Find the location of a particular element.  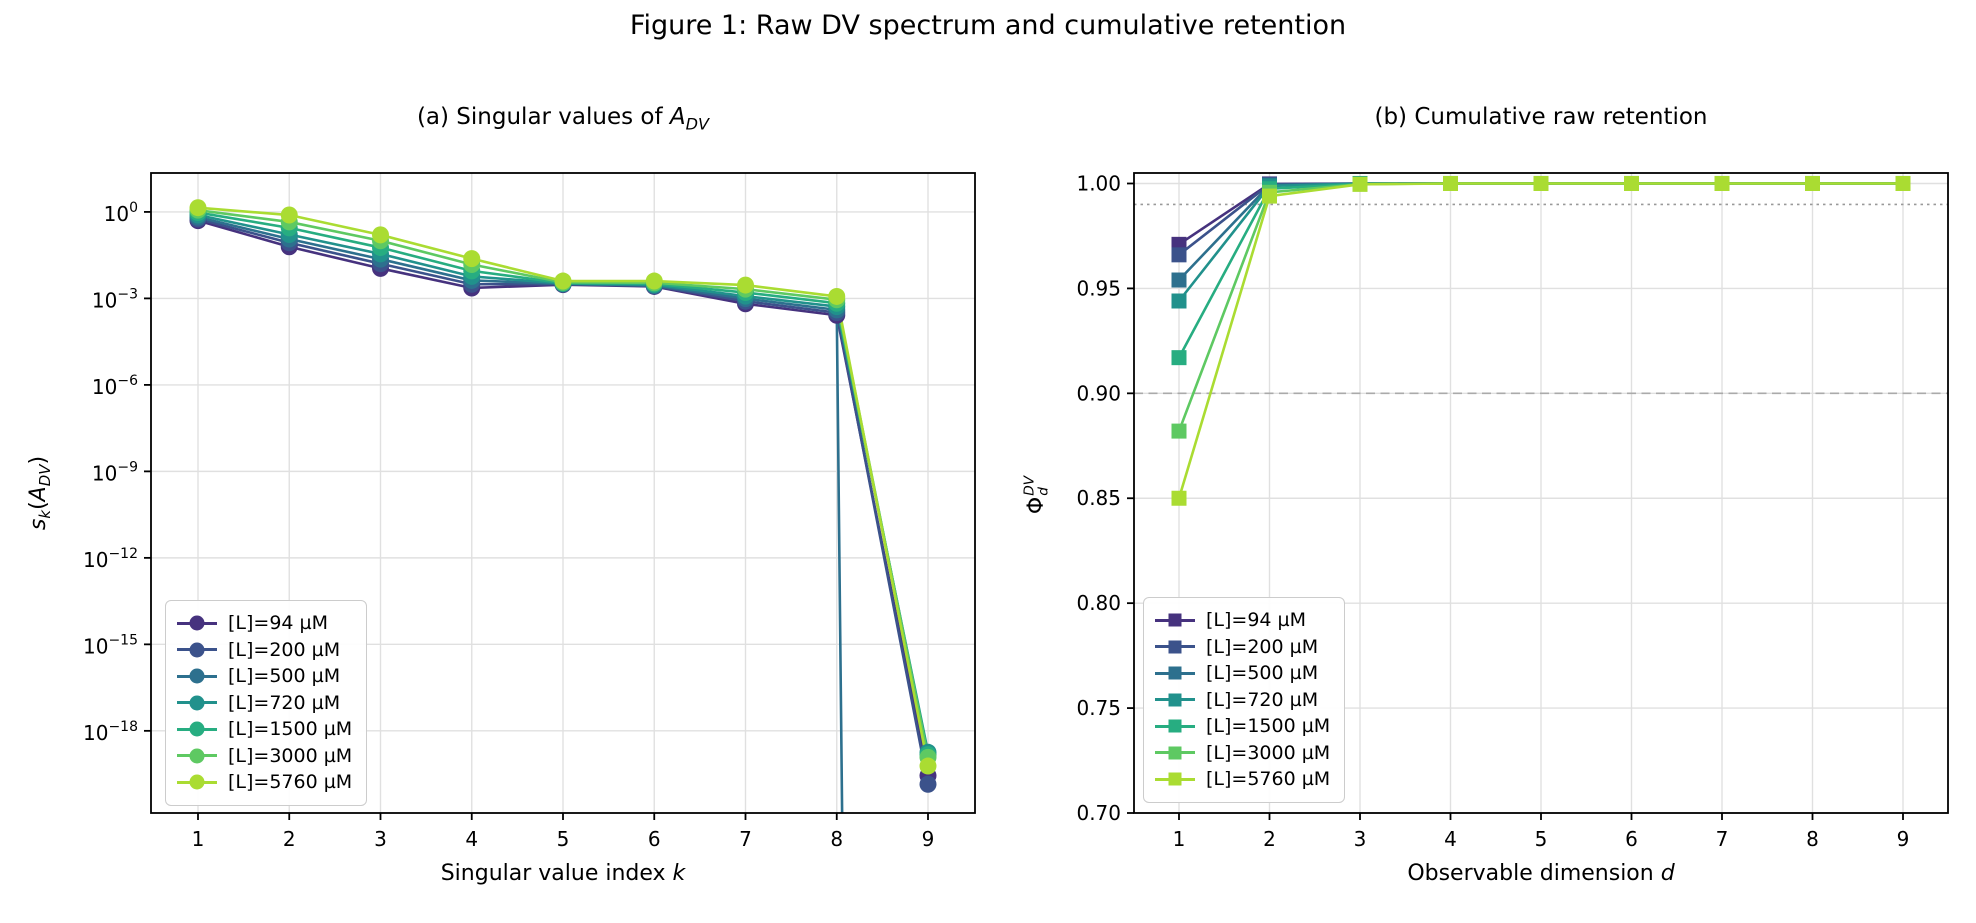

legend-label: [L]=1500 µM is located at coordinates (290, 729).